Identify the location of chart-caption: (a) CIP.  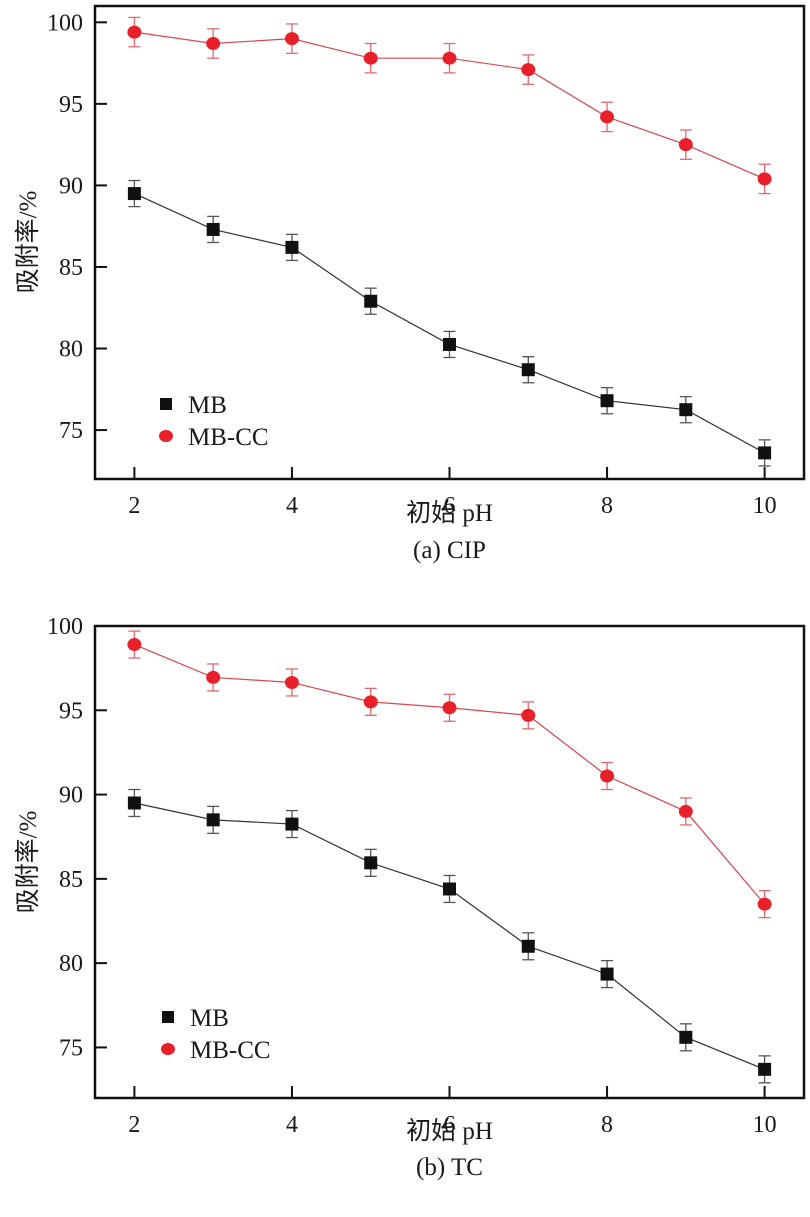
(449, 550).